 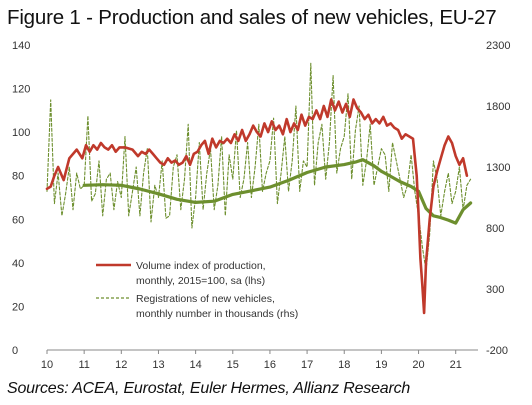 I want to click on x-tick-label: 15, so click(x=233, y=365).